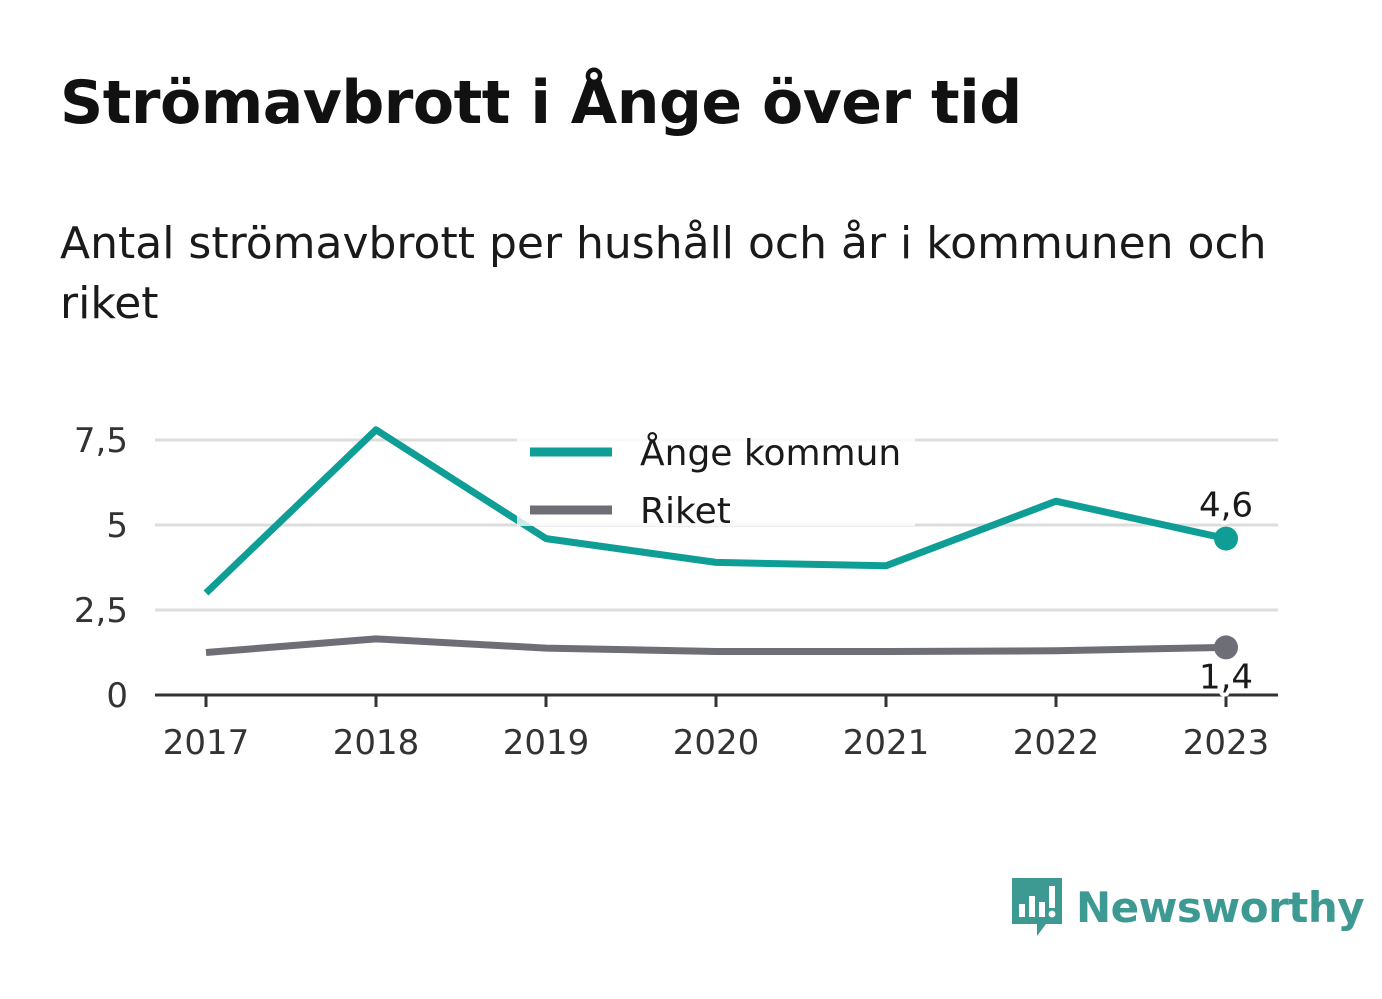 The image size is (1382, 999). I want to click on y-tick-label: 7,5, so click(101, 441).